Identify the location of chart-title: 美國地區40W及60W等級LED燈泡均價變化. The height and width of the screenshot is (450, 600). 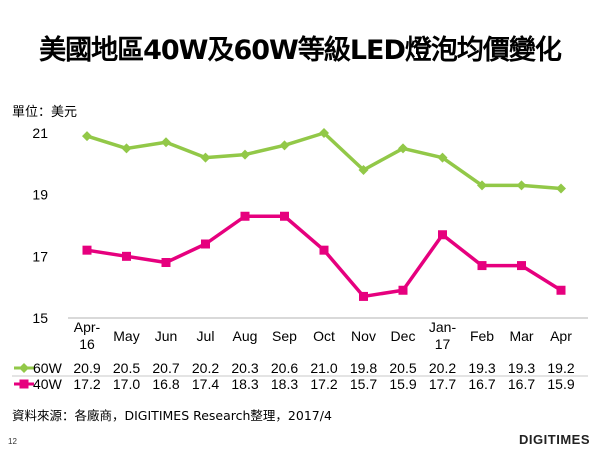
(300, 50).